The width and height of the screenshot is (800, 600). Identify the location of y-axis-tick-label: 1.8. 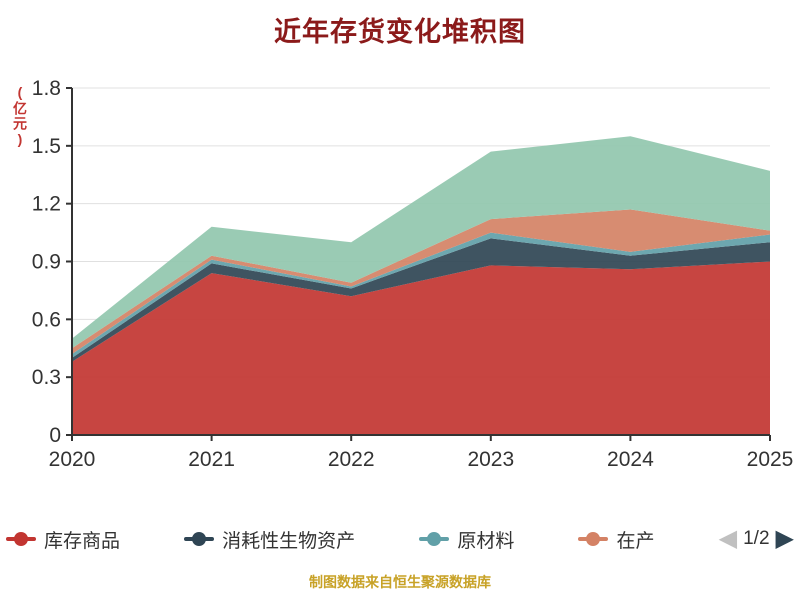
(46, 88).